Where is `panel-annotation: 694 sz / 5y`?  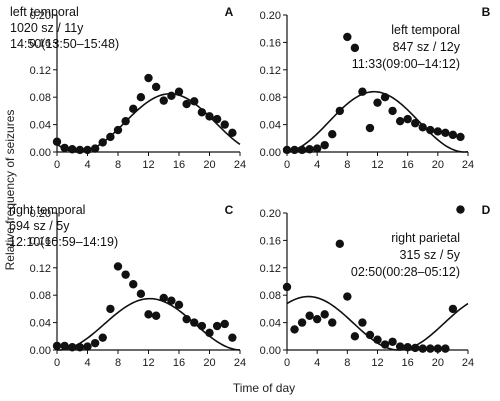 panel-annotation: 694 sz / 5y is located at coordinates (39, 226).